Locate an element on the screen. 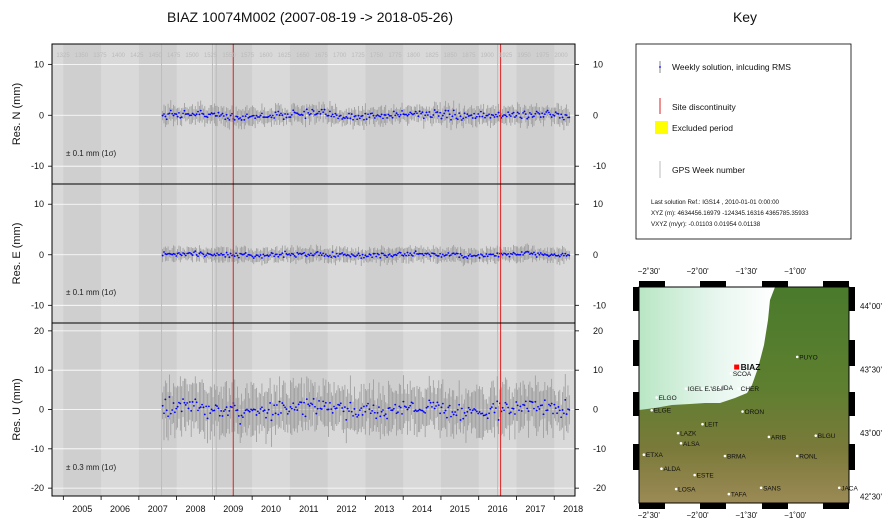 The height and width of the screenshot is (522, 892). station-label: ALDA is located at coordinates (672, 469).